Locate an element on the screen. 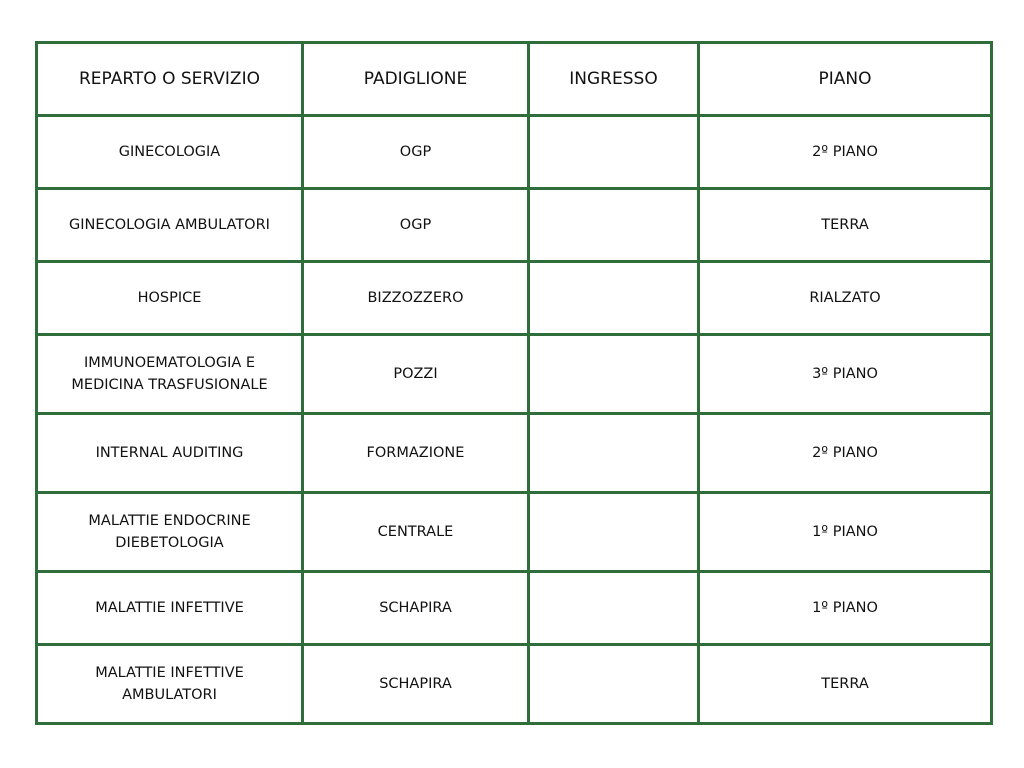  table-row: GINECOLOGIA OGP 2º PIANO is located at coordinates (514, 152).